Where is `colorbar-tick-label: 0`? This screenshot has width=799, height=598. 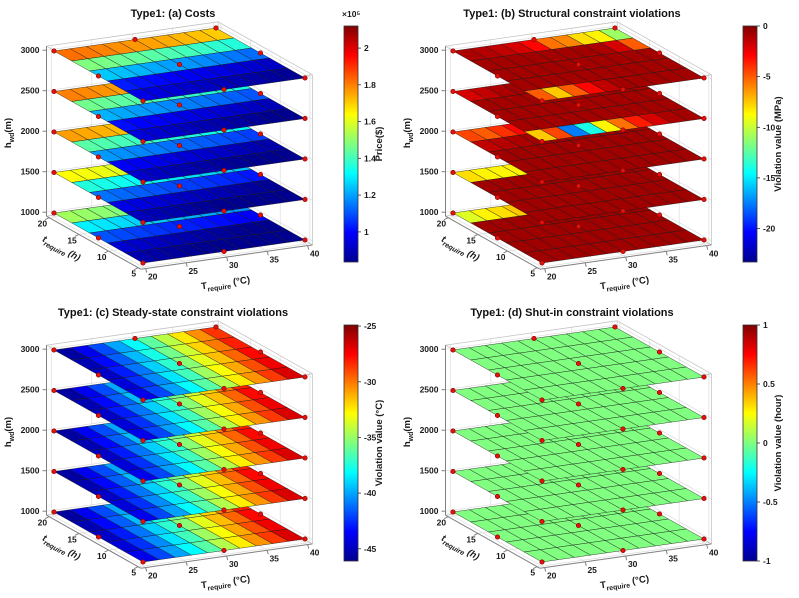 colorbar-tick-label: 0 is located at coordinates (765, 443).